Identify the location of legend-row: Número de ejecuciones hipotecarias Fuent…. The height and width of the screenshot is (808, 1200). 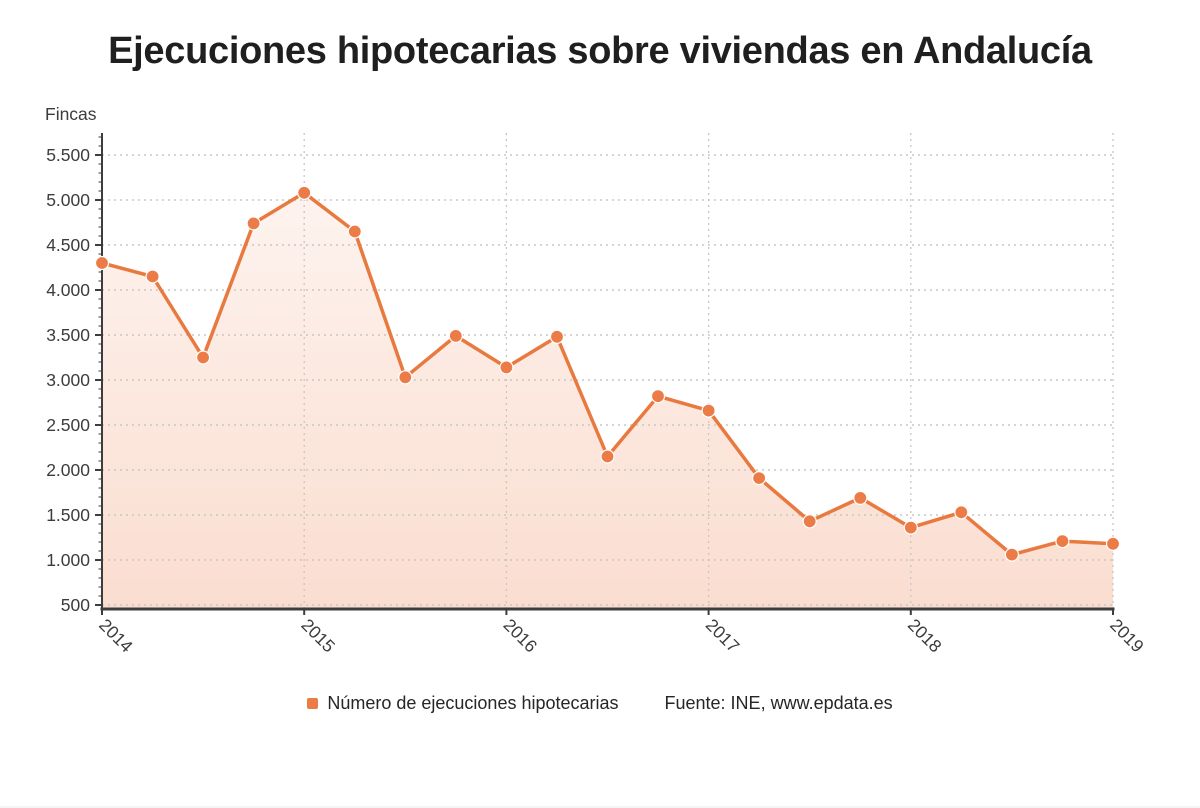
(600, 703).